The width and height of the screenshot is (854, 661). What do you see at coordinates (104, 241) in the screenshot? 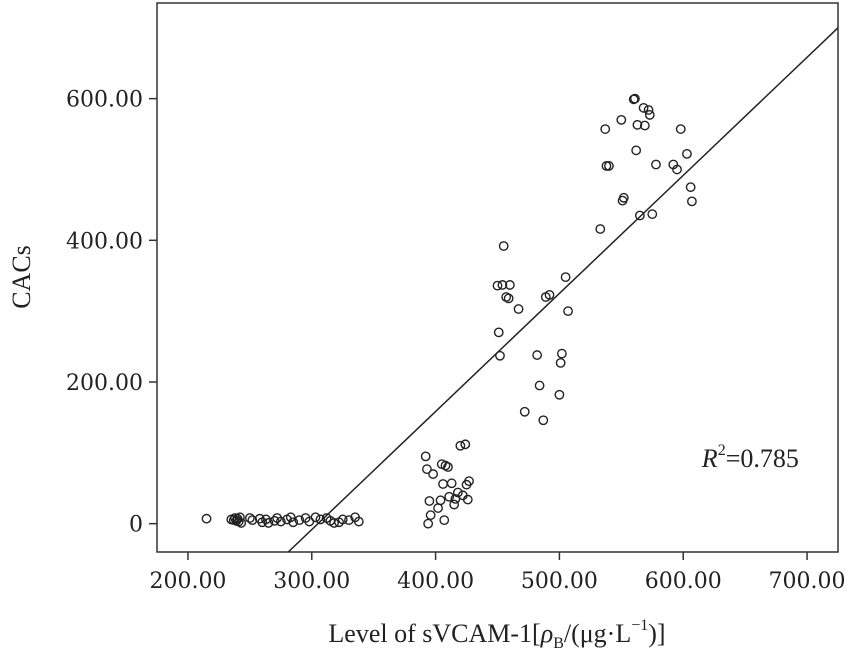
I see `y-tick-label: 400.00` at bounding box center [104, 241].